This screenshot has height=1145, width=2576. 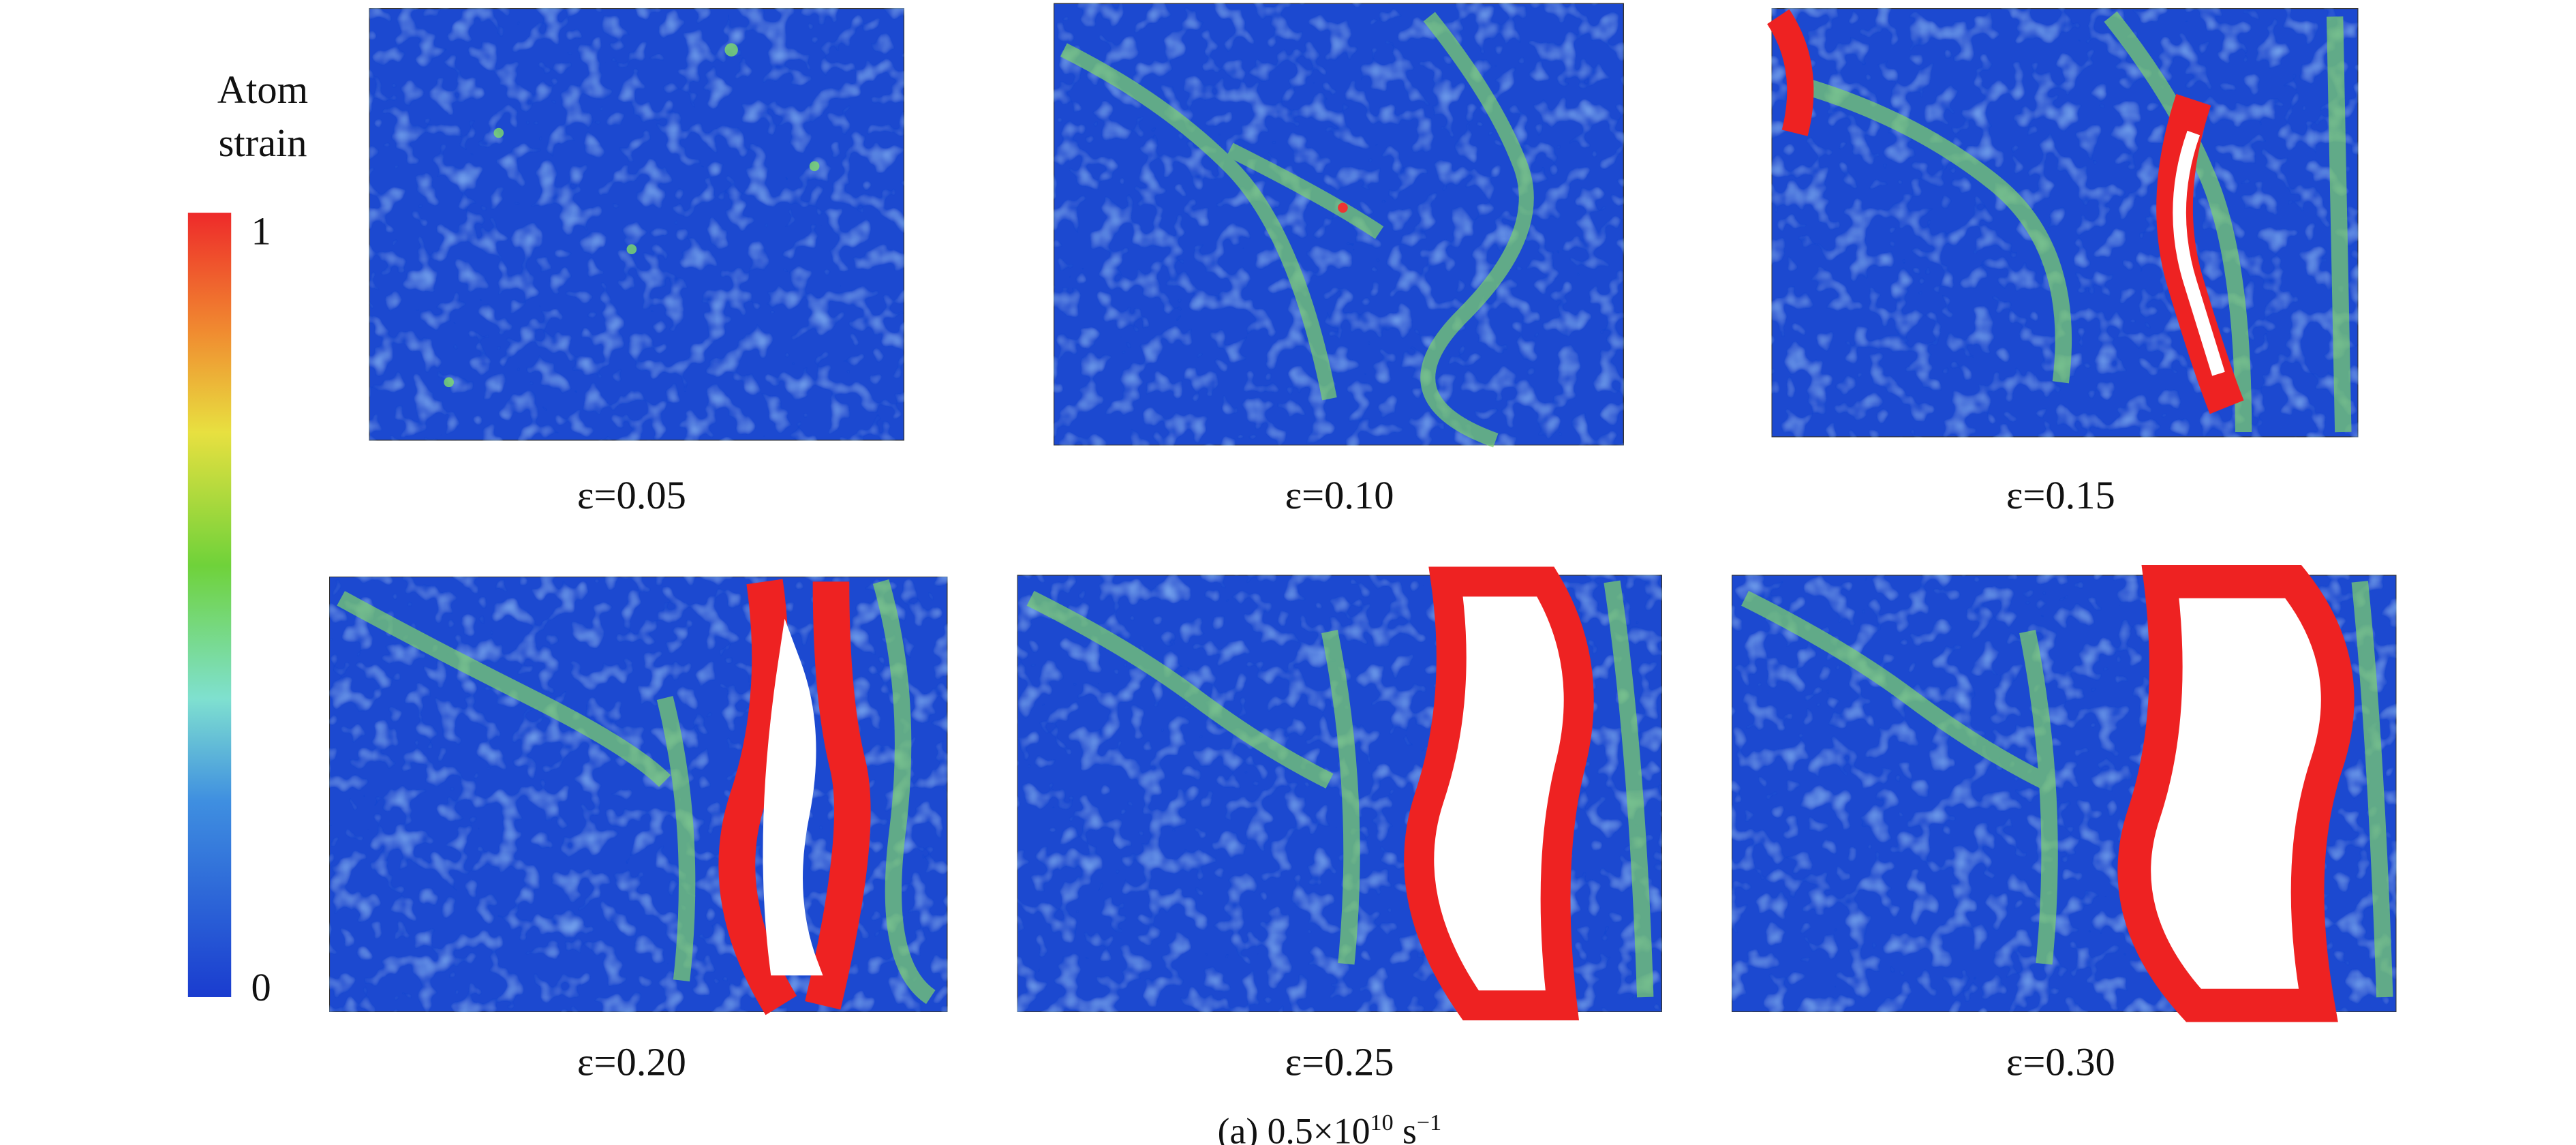 I want to click on caption-exponent: 10, so click(x=1382, y=1123).